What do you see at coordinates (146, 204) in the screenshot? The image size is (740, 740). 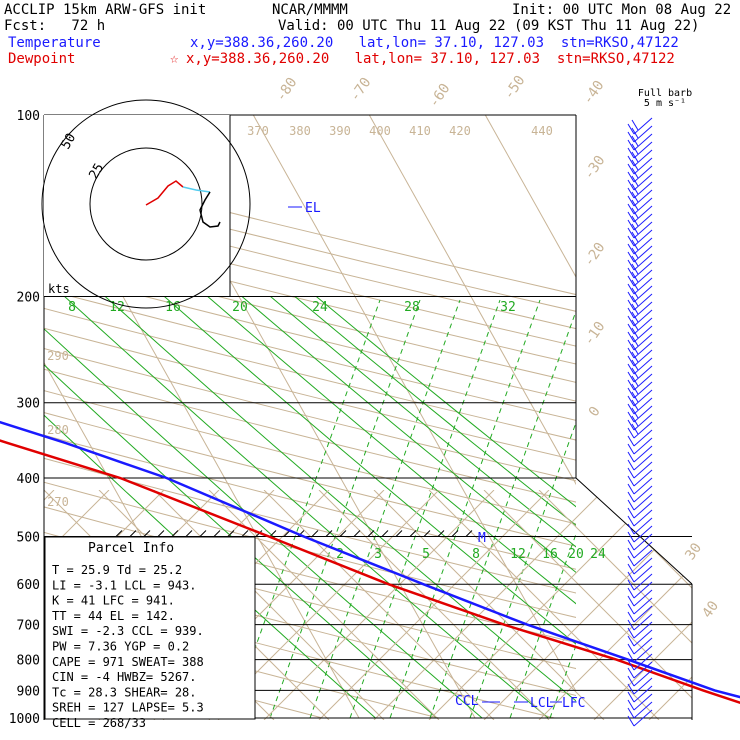 I see `hodograph-ring-inner` at bounding box center [146, 204].